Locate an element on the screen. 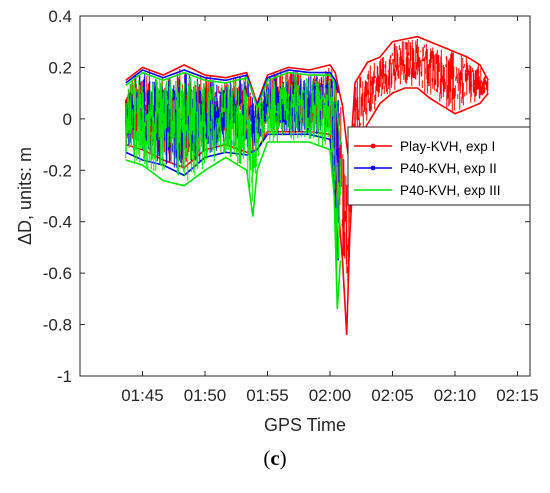 This screenshot has width=550, height=493. y-tick-label: 0 is located at coordinates (67, 119).